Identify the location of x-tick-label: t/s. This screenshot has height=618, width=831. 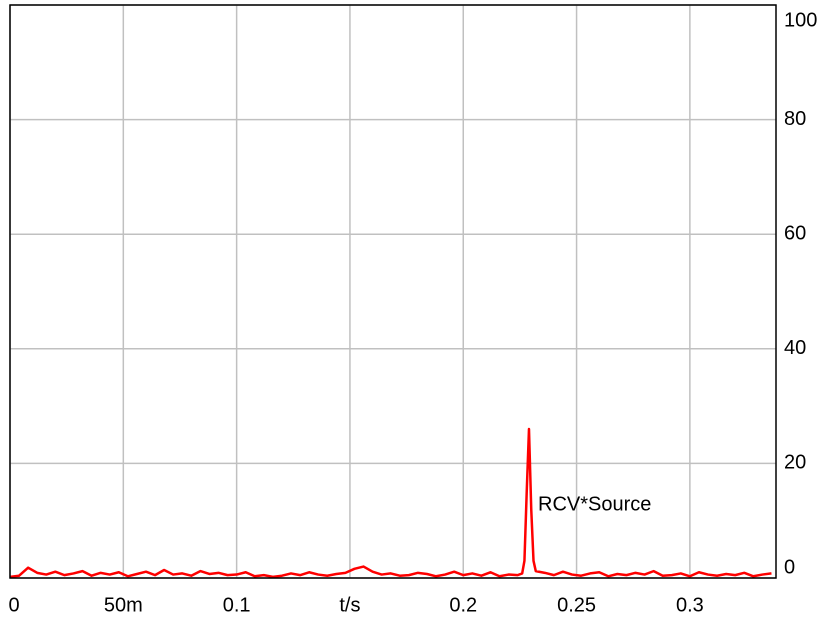
(349, 605).